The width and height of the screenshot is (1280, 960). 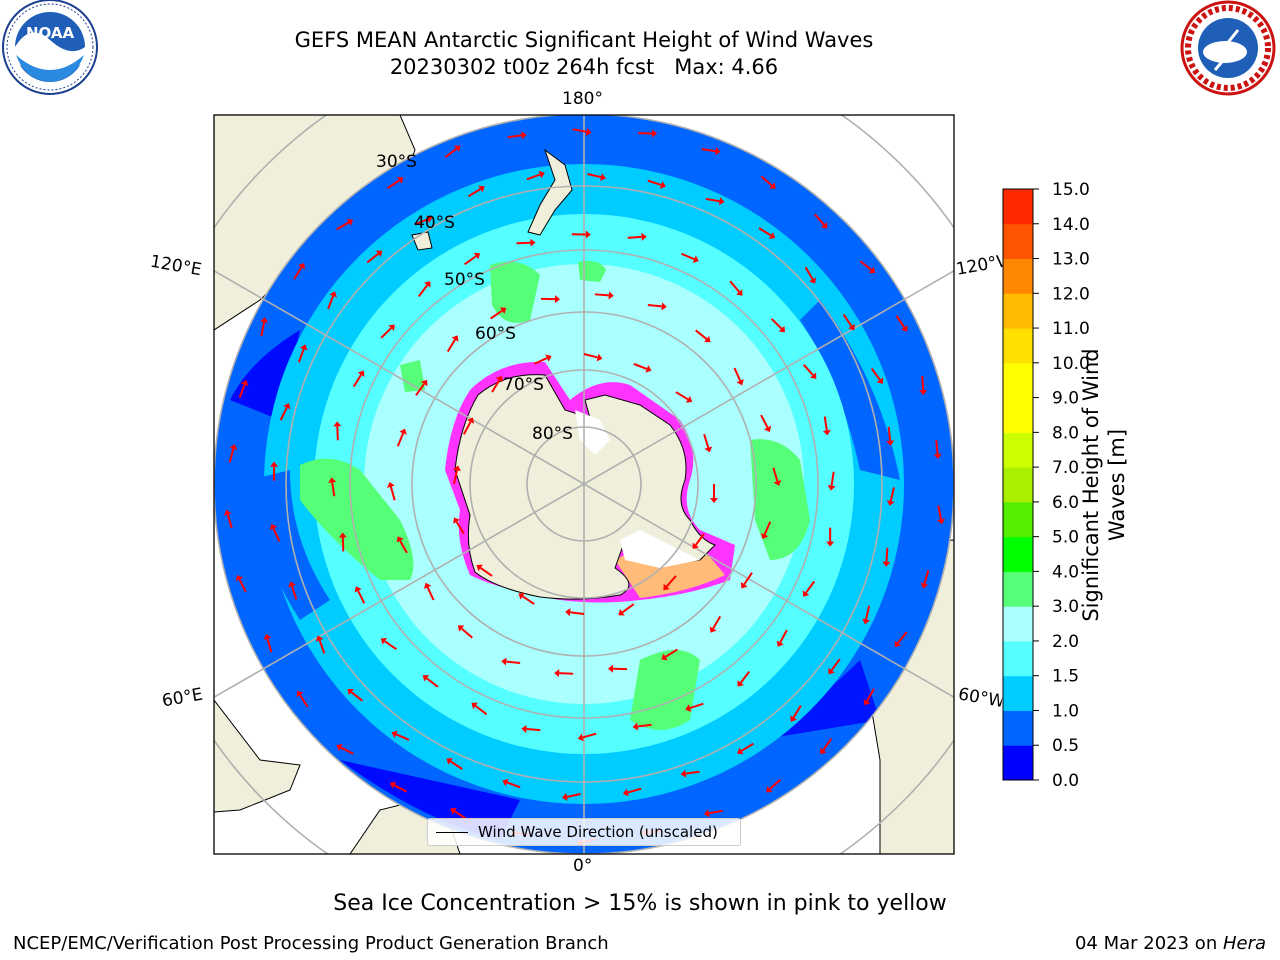 What do you see at coordinates (1065, 572) in the screenshot?
I see `colorbar-tick-label: 4.0` at bounding box center [1065, 572].